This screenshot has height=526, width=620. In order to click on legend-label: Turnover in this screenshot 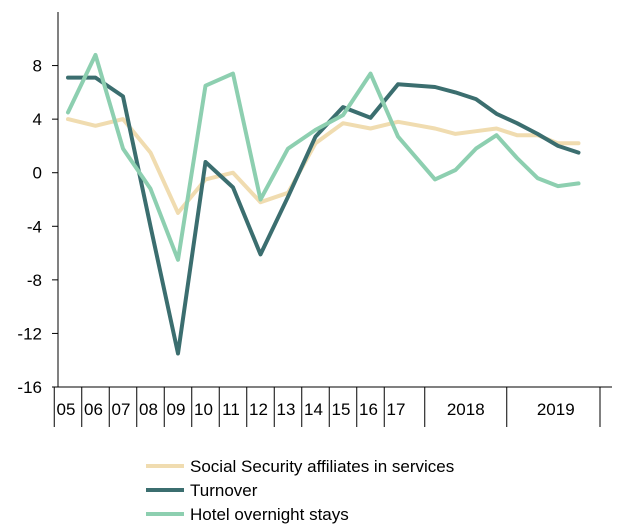, I will do `click(224, 490)`.